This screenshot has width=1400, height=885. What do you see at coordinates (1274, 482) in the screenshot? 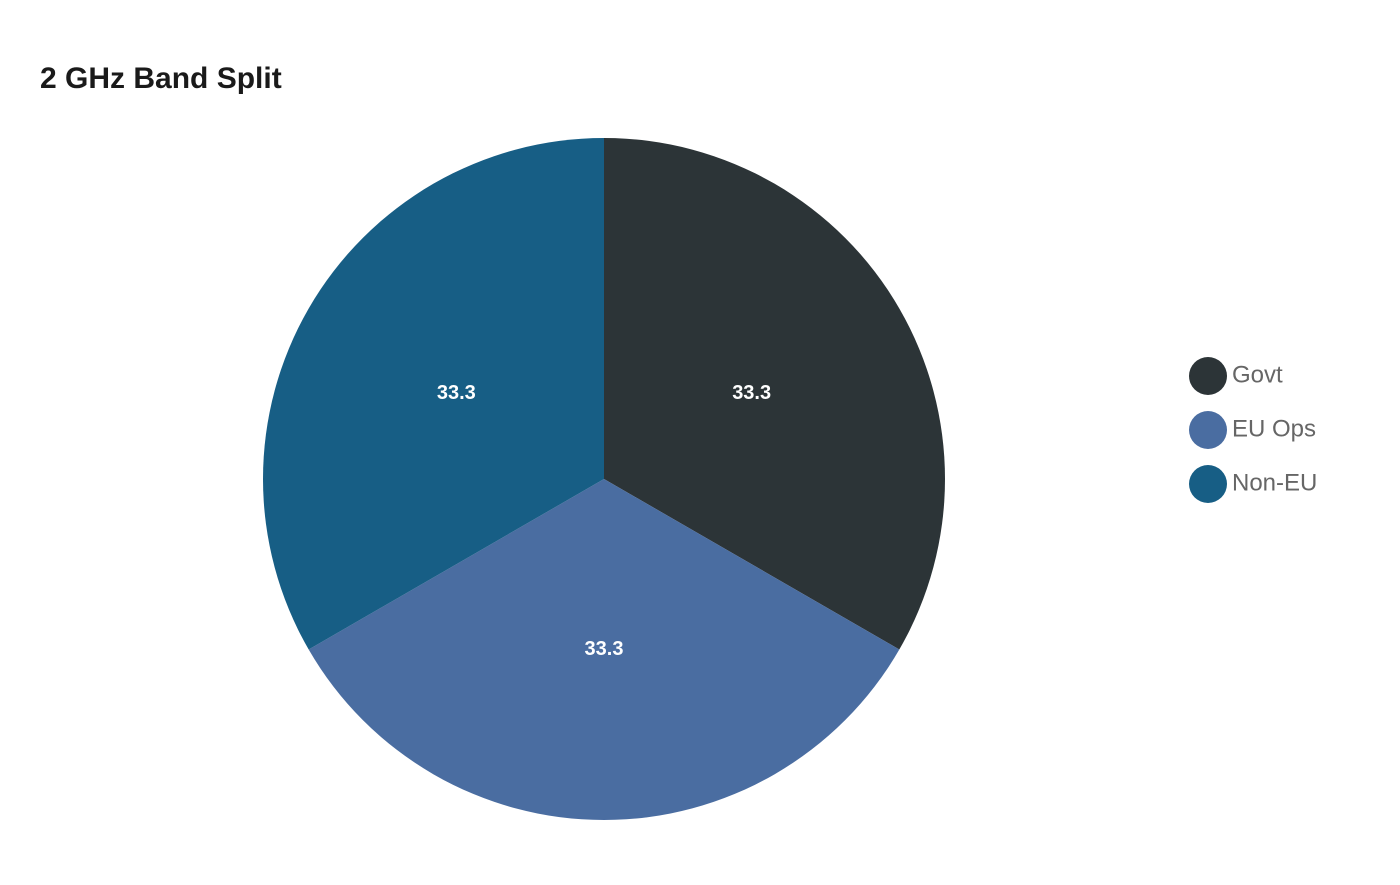
I see `legend-label: Non-EU` at bounding box center [1274, 482].